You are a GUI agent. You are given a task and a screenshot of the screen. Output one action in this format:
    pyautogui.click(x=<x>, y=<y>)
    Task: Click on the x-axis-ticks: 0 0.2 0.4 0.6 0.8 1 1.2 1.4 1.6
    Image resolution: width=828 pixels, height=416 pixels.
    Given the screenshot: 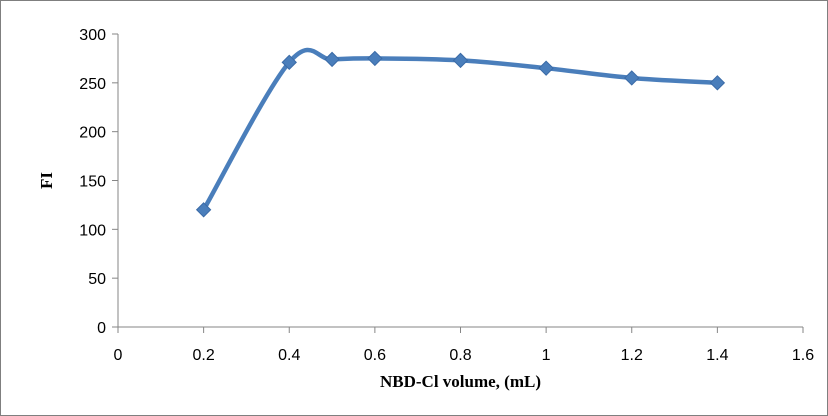 What is the action you would take?
    pyautogui.click(x=464, y=345)
    